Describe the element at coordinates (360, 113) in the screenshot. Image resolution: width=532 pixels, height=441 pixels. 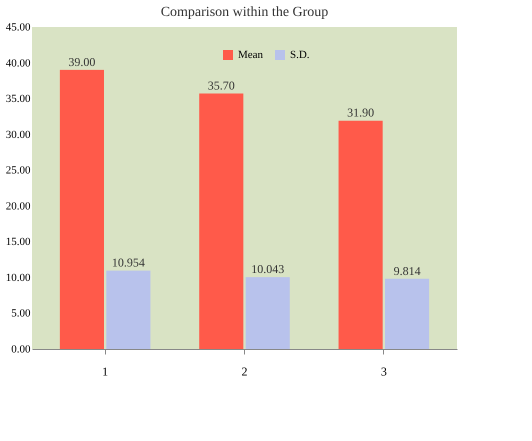
I see `data-label: 31.90` at that location.